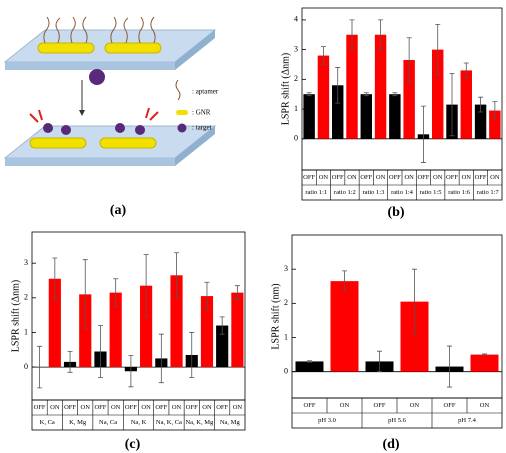  What do you see at coordinates (459, 192) in the screenshot?
I see `x-tick-label: ratio 1:6` at bounding box center [459, 192].